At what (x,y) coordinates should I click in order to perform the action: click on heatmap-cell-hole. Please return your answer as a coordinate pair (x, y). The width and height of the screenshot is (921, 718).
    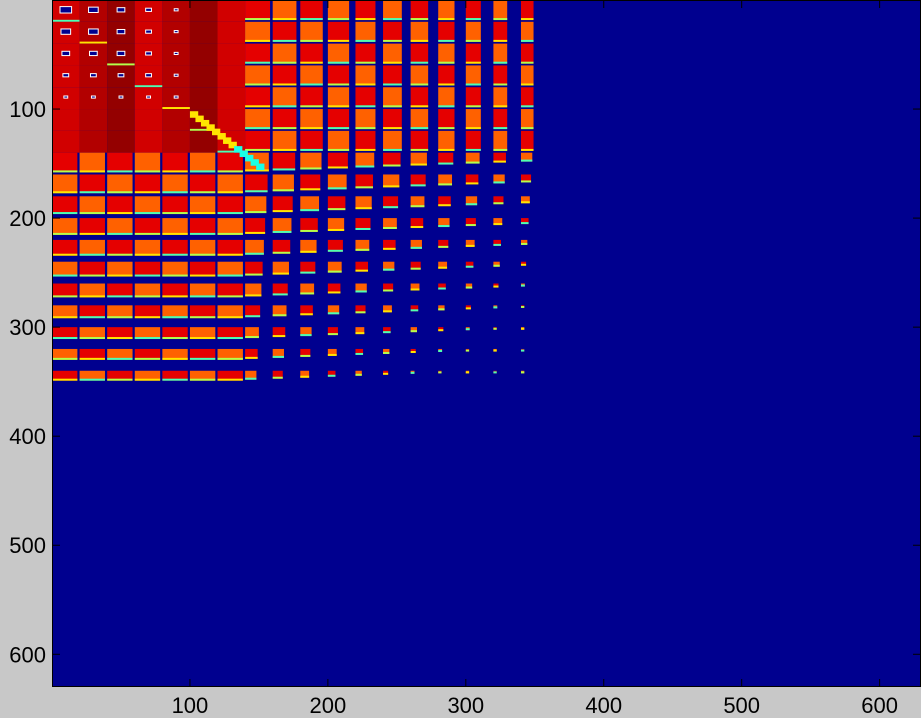
    Looking at the image, I should click on (66, 53).